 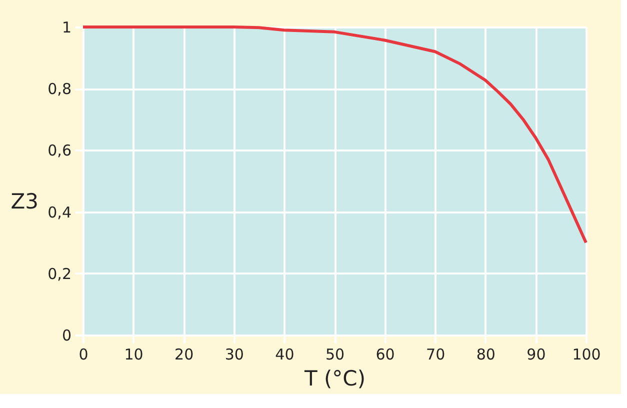 What do you see at coordinates (83, 355) in the screenshot?
I see `x-tick-label: 0` at bounding box center [83, 355].